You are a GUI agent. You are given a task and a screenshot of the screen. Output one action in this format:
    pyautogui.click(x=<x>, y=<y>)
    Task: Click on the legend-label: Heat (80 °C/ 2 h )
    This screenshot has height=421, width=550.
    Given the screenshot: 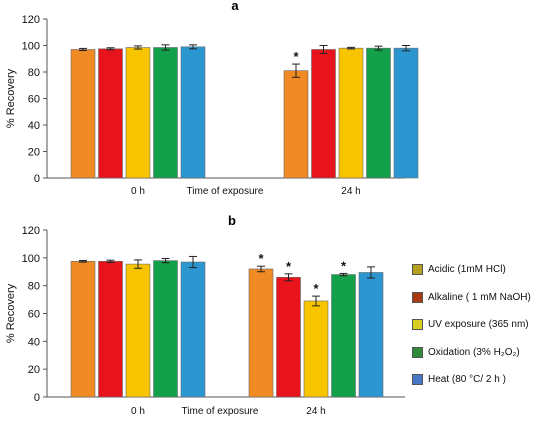 What is the action you would take?
    pyautogui.click(x=467, y=379)
    